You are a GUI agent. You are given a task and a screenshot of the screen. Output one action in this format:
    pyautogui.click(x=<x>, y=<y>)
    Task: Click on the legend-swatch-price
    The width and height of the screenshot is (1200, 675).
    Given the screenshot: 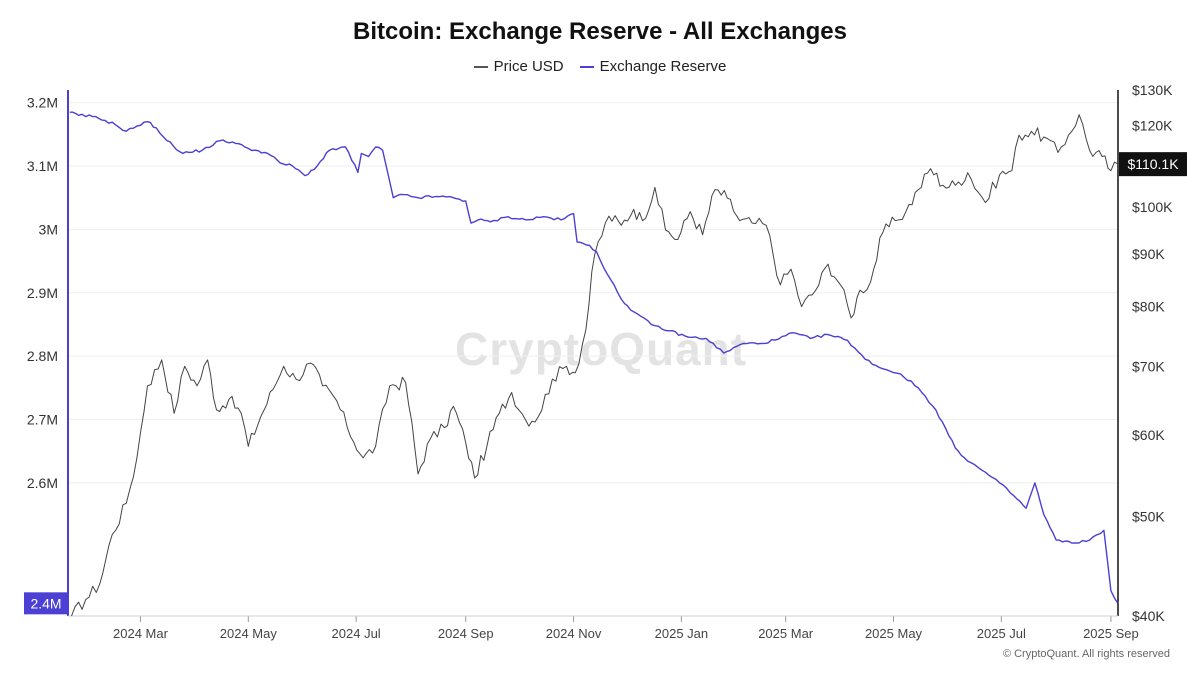 What is the action you would take?
    pyautogui.click(x=480, y=66)
    